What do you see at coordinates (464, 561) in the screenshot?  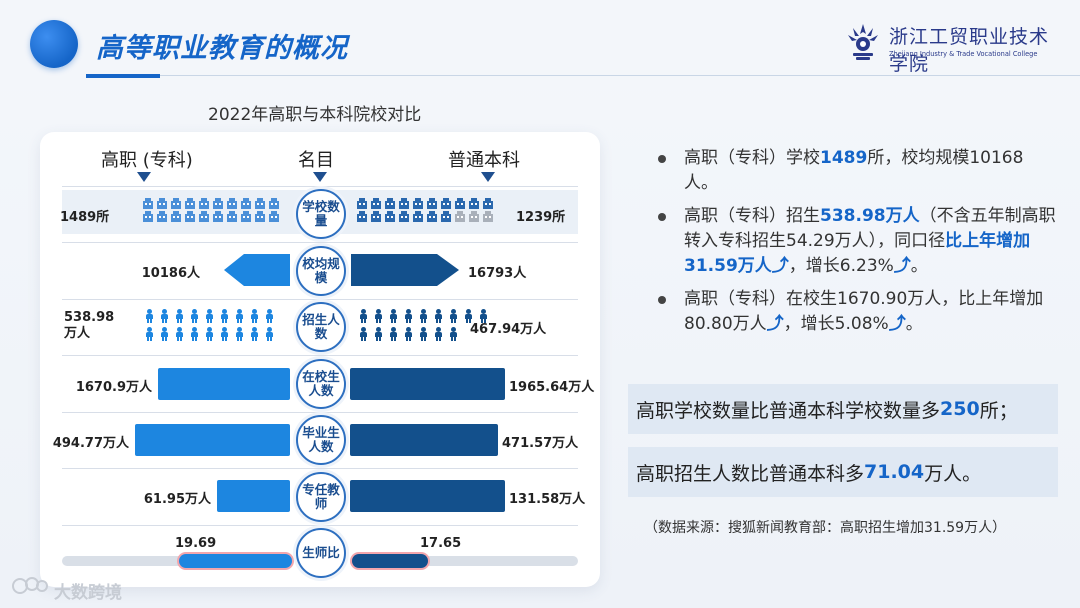 I see `ratio-track-undergraduate` at bounding box center [464, 561].